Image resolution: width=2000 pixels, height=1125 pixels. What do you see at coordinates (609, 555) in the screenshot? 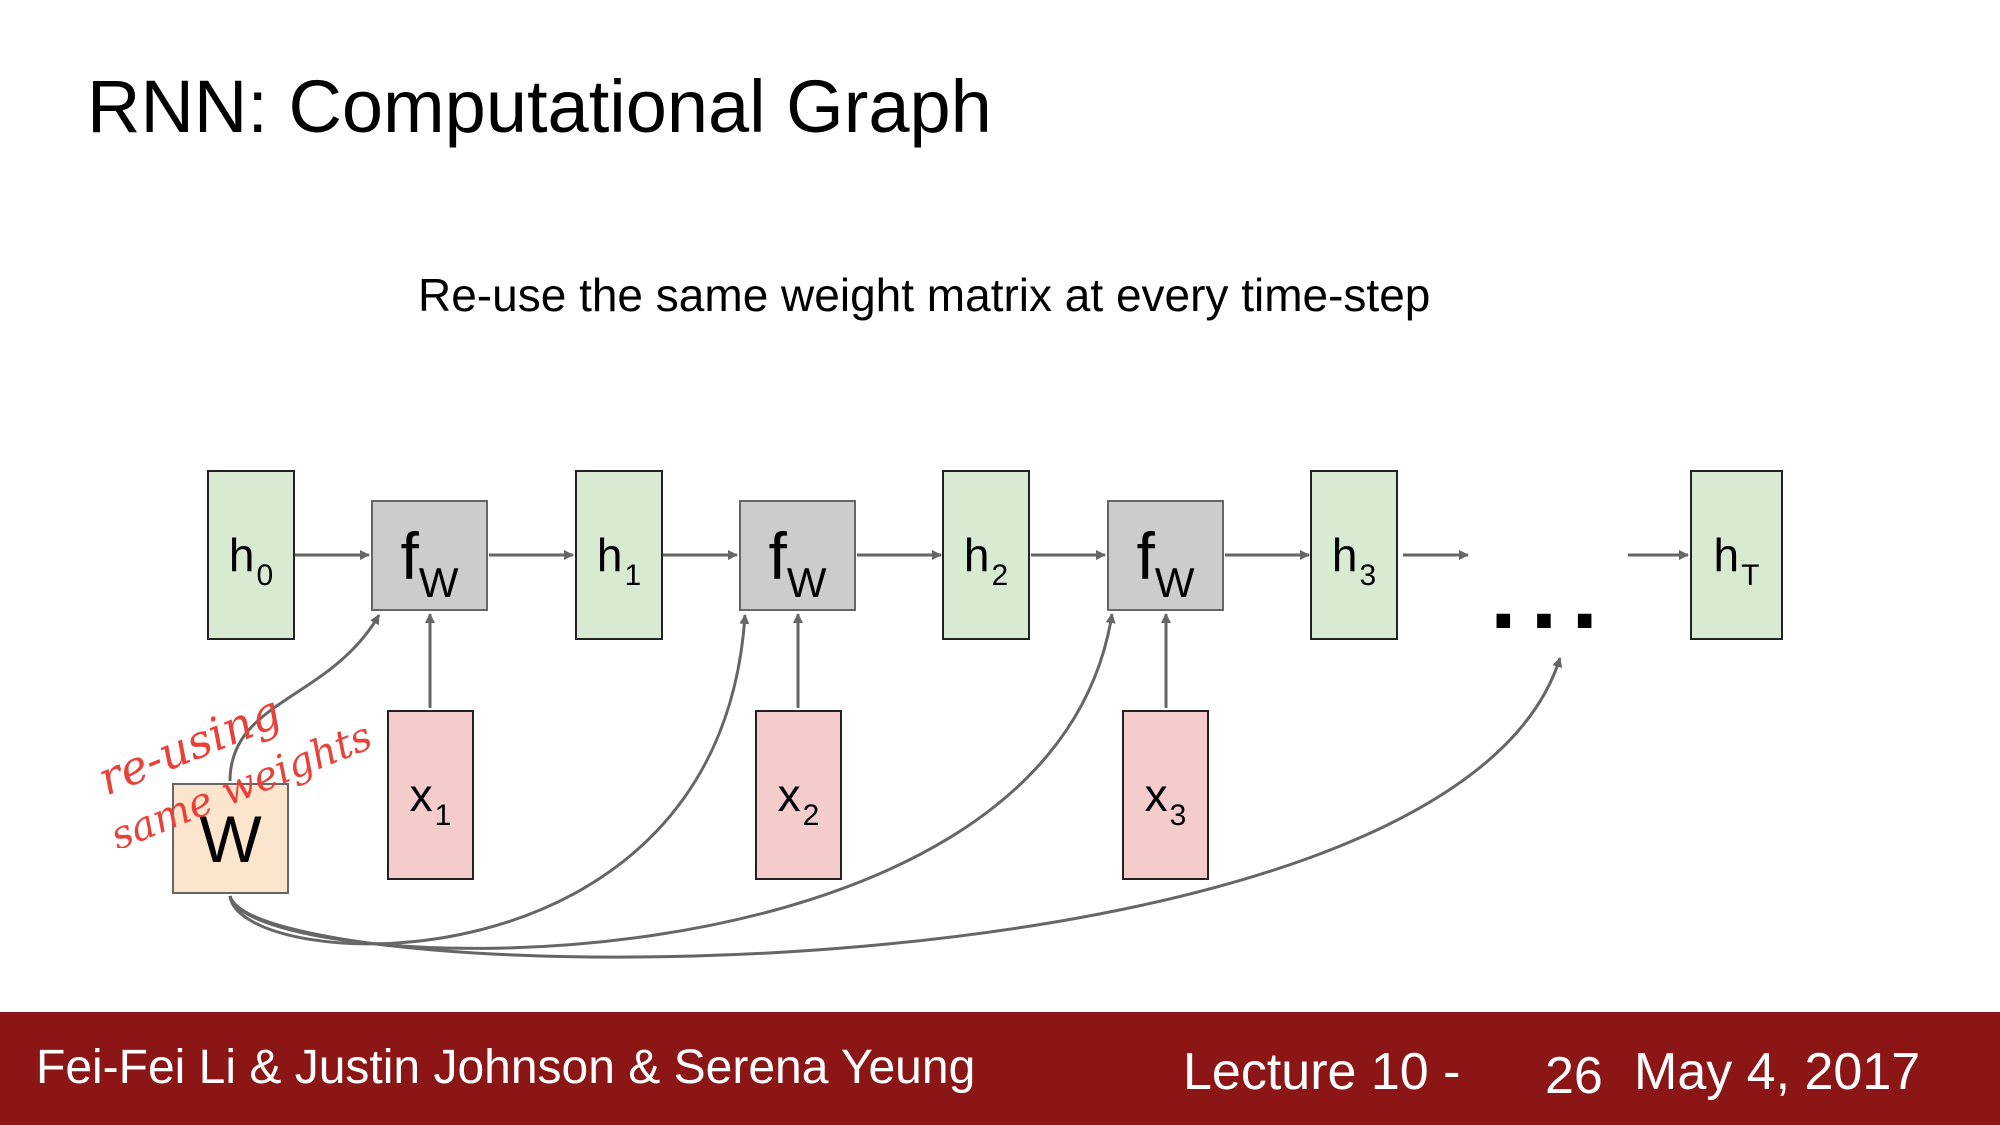
I see `h1-label: h` at bounding box center [609, 555].